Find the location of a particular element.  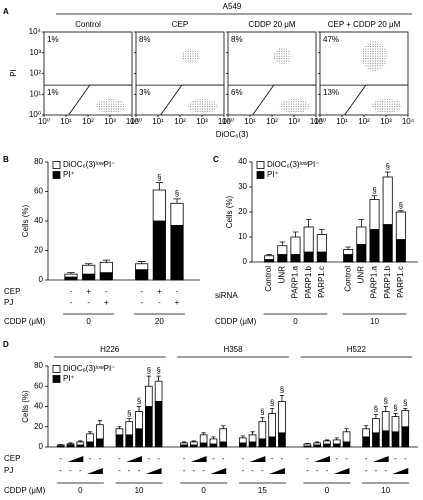

plot-title: Control is located at coordinates (88, 24).